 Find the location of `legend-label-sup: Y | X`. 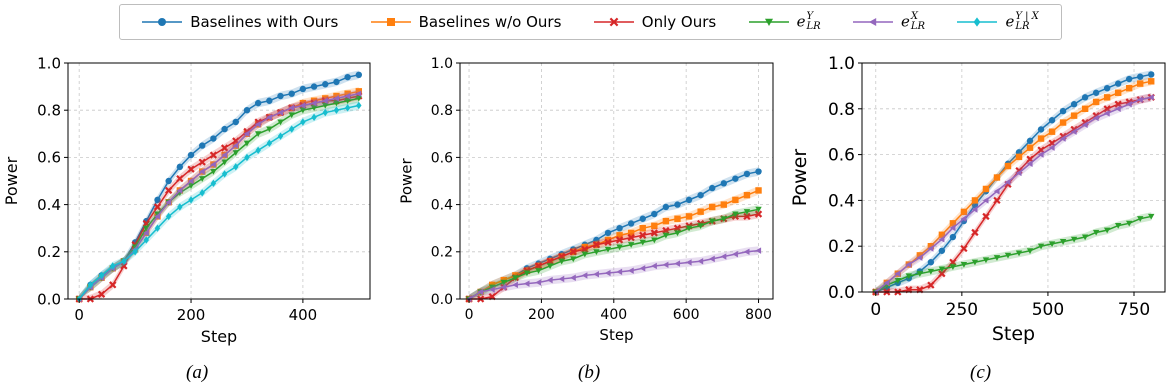

legend-label-sup: Y | X is located at coordinates (1027, 16).